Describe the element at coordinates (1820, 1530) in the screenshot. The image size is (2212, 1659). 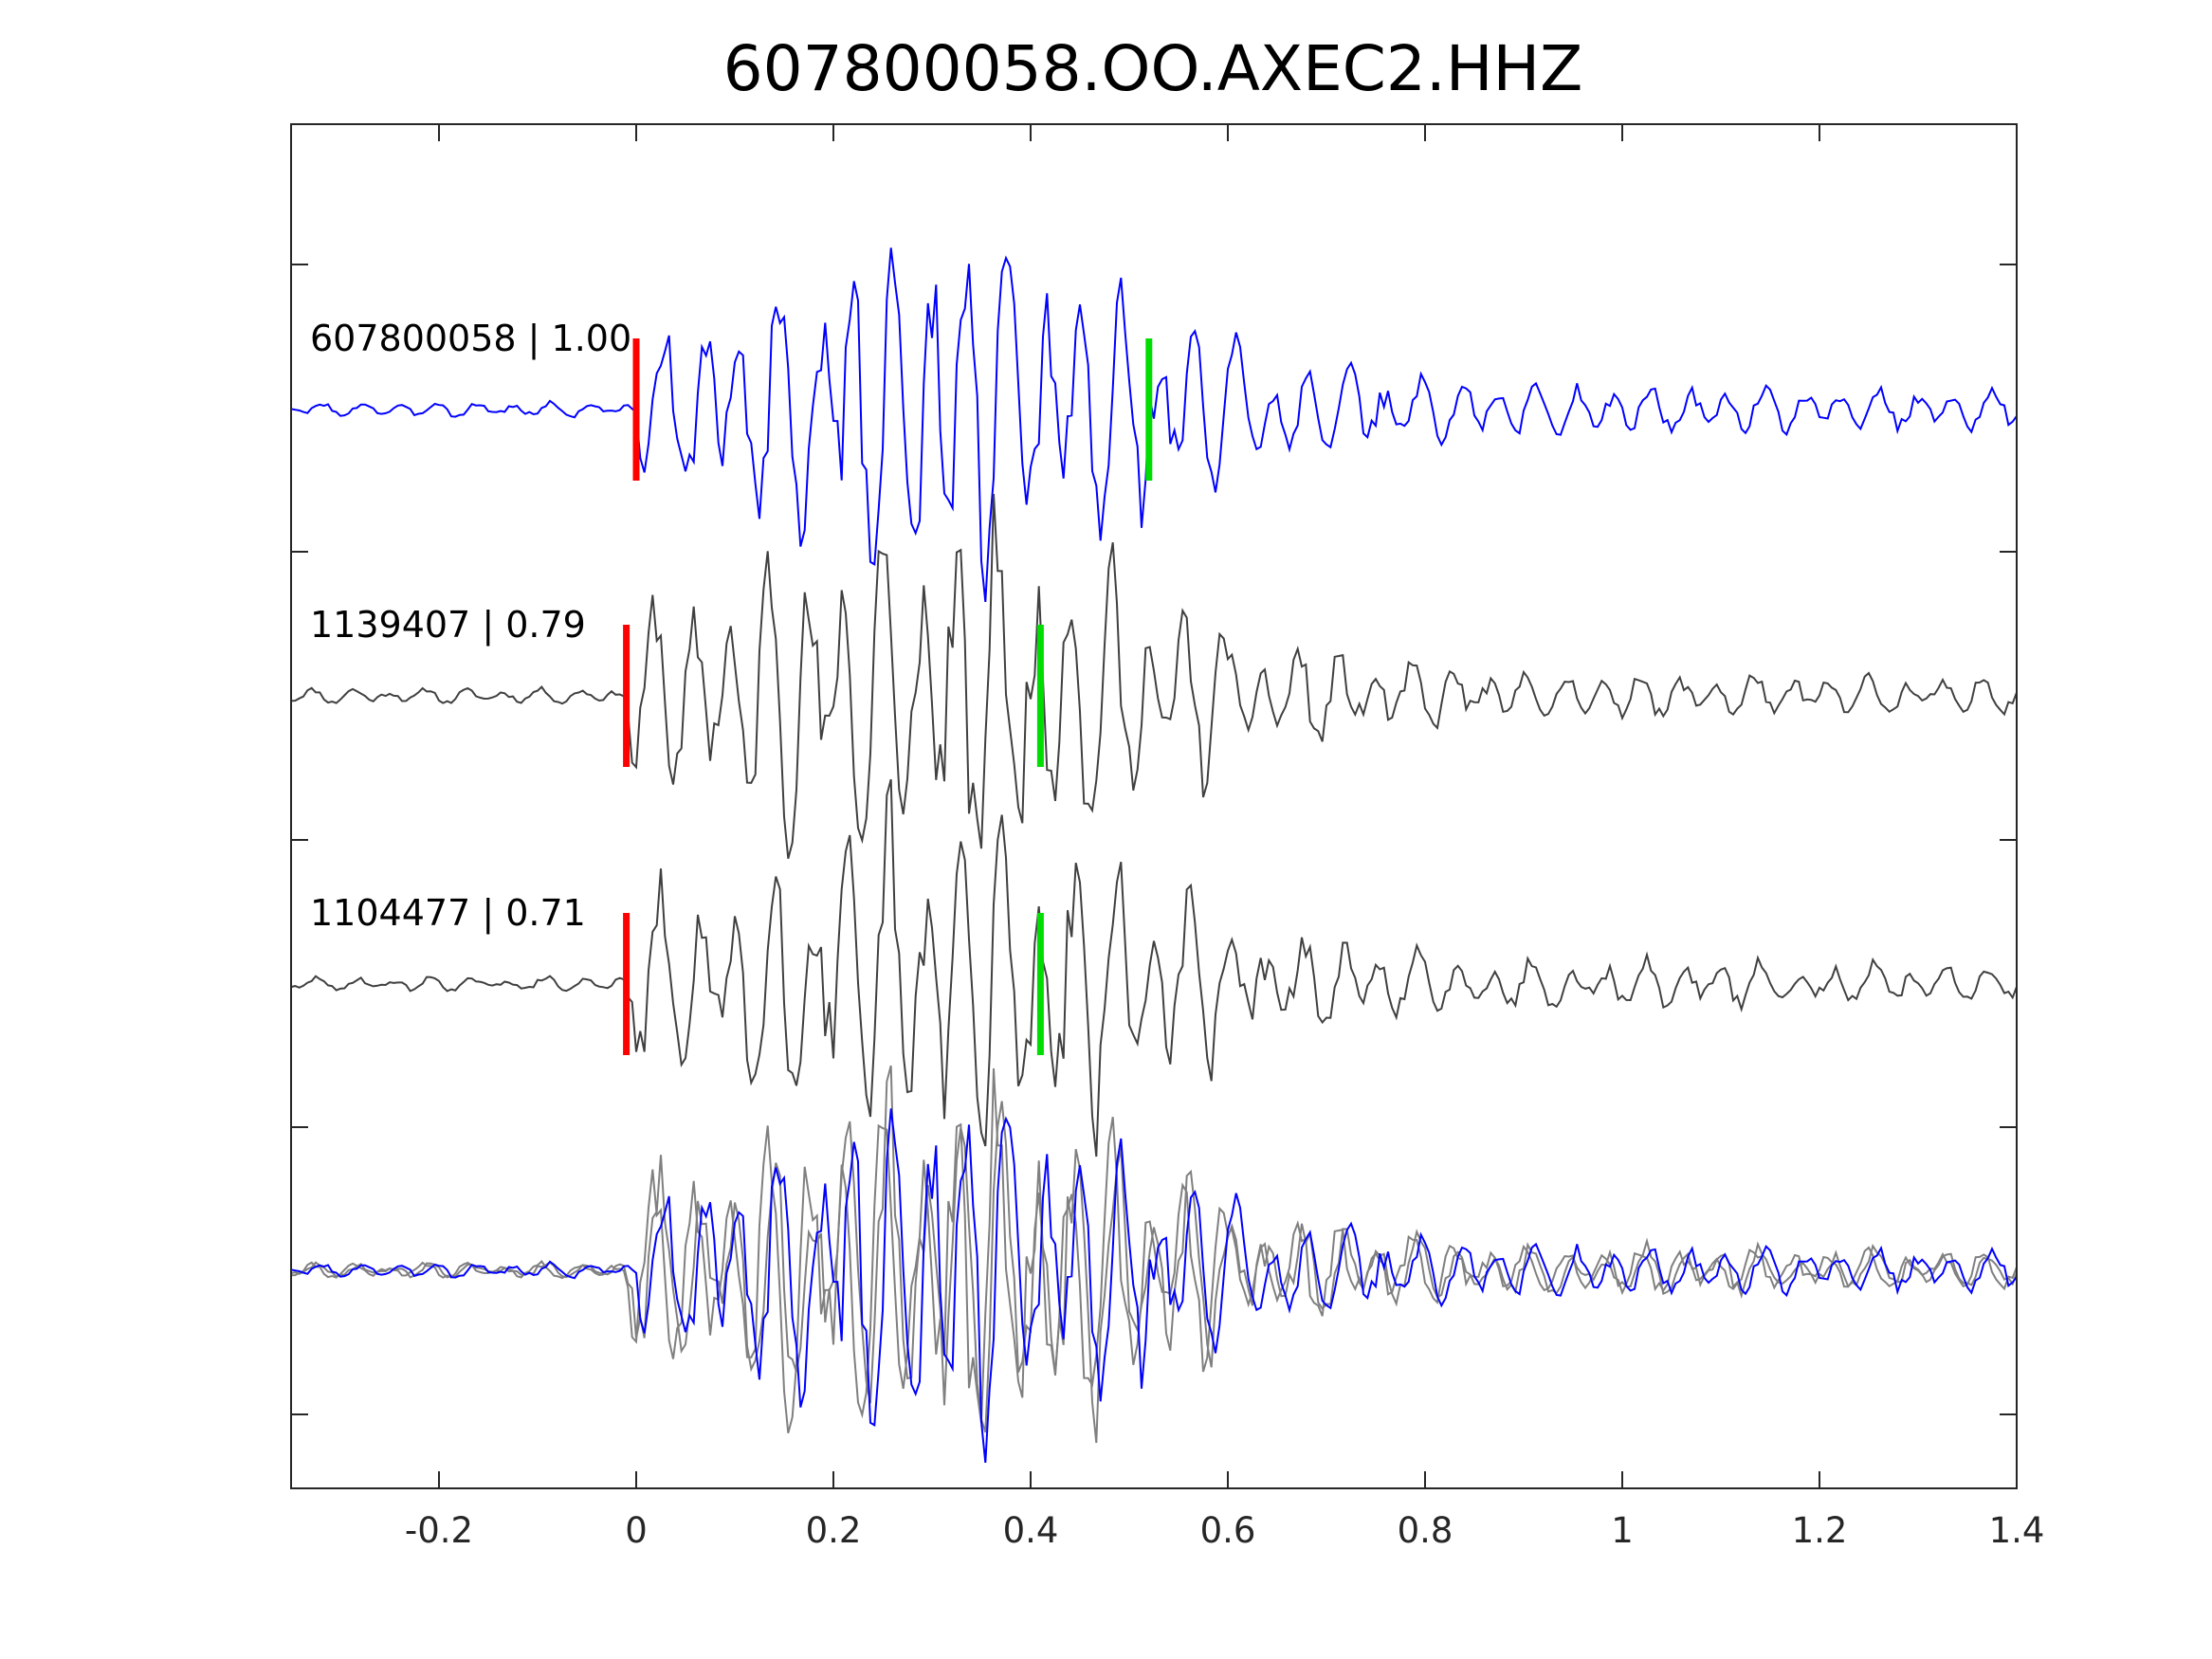
I see `x-tick-label: 1.2` at that location.